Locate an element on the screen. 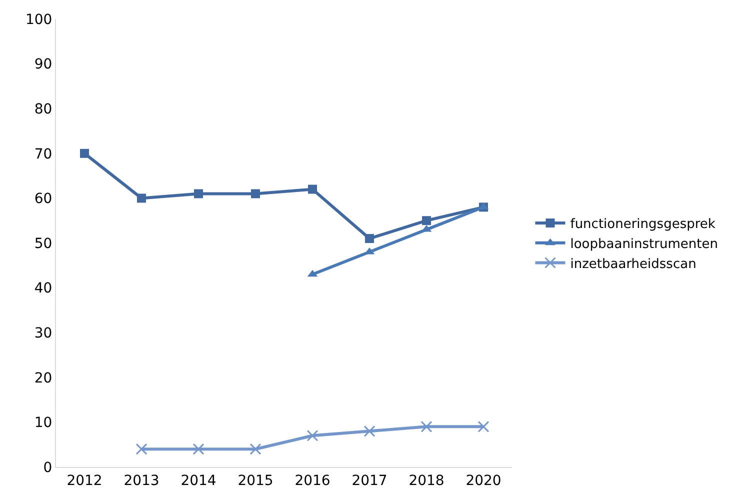 This screenshot has height=495, width=753. y-tick-label: 100 is located at coordinates (38, 20).